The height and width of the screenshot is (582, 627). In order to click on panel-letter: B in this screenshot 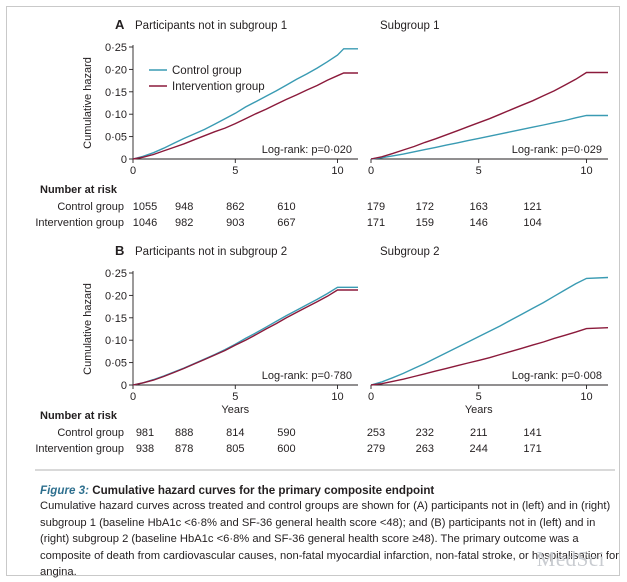, I will do `click(119, 250)`.